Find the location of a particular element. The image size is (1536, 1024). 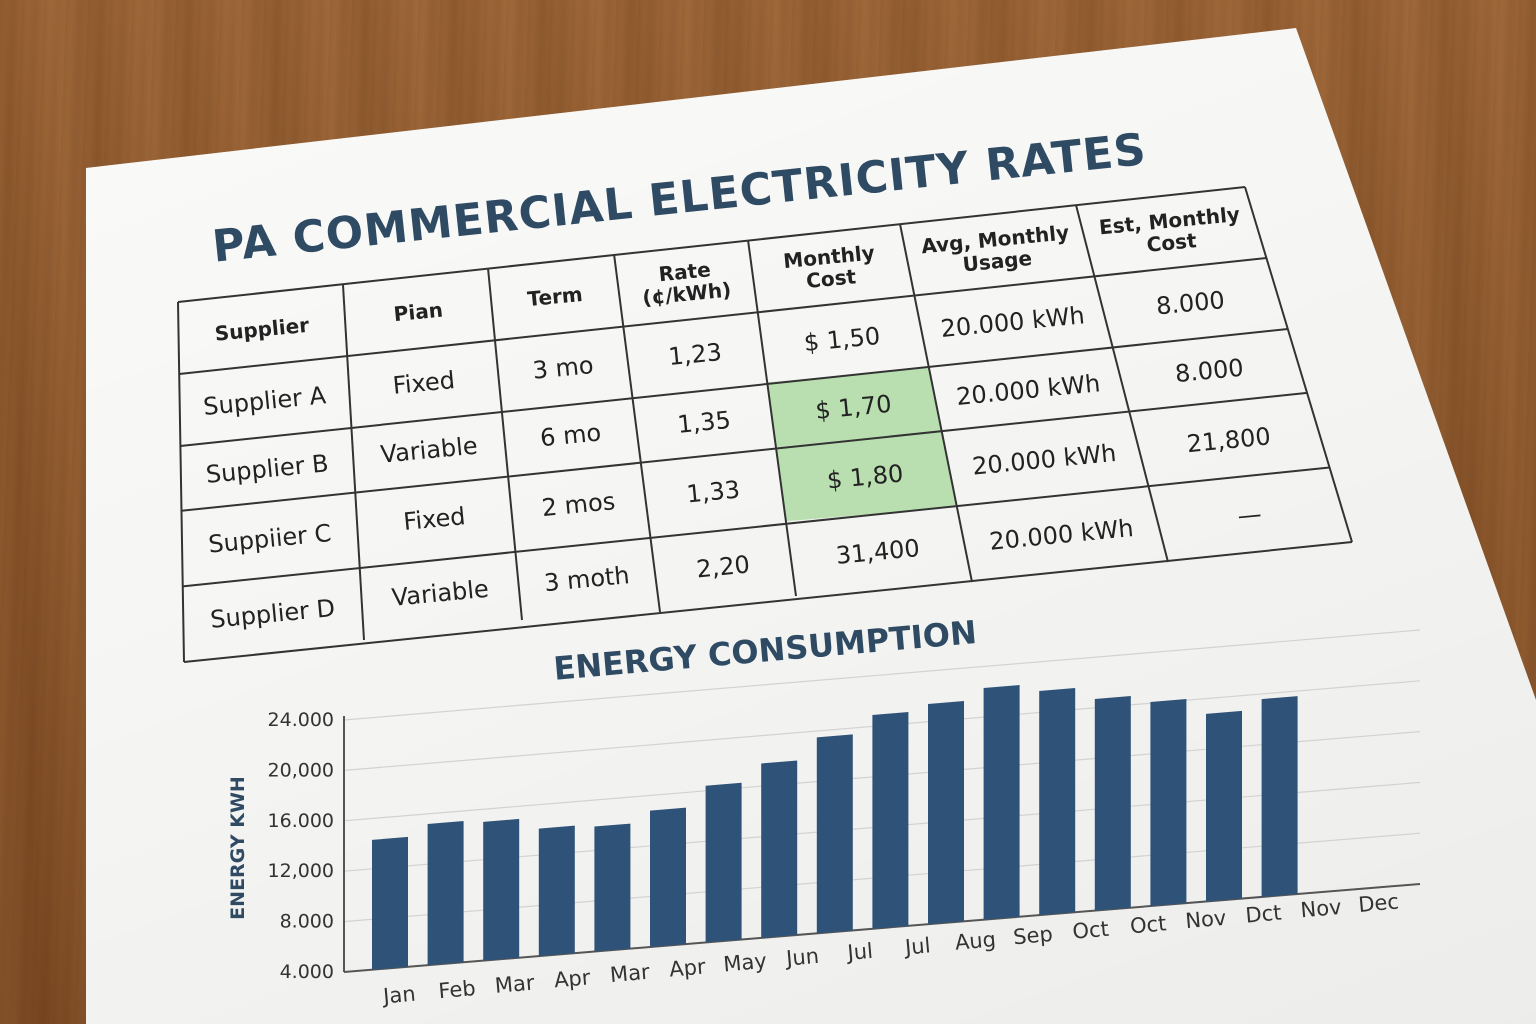

table-cell: 6 mo is located at coordinates (570, 435).